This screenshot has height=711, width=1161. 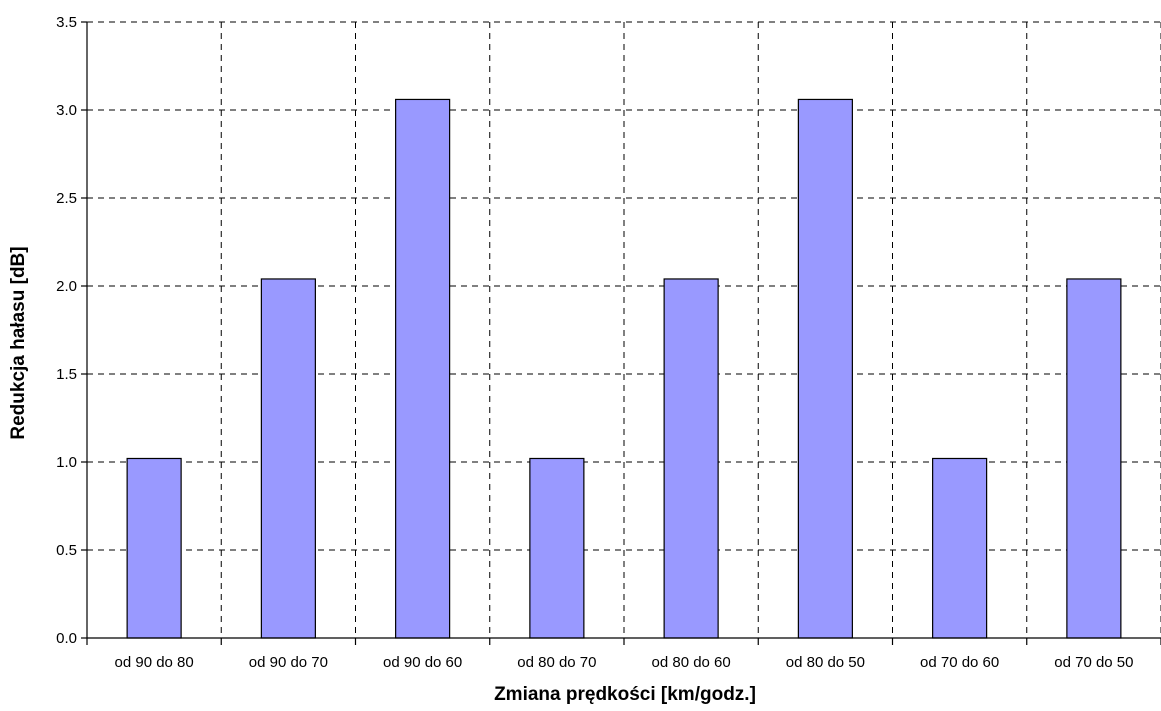 I want to click on x-tick-label: od 90 do 80, so click(x=154, y=662).